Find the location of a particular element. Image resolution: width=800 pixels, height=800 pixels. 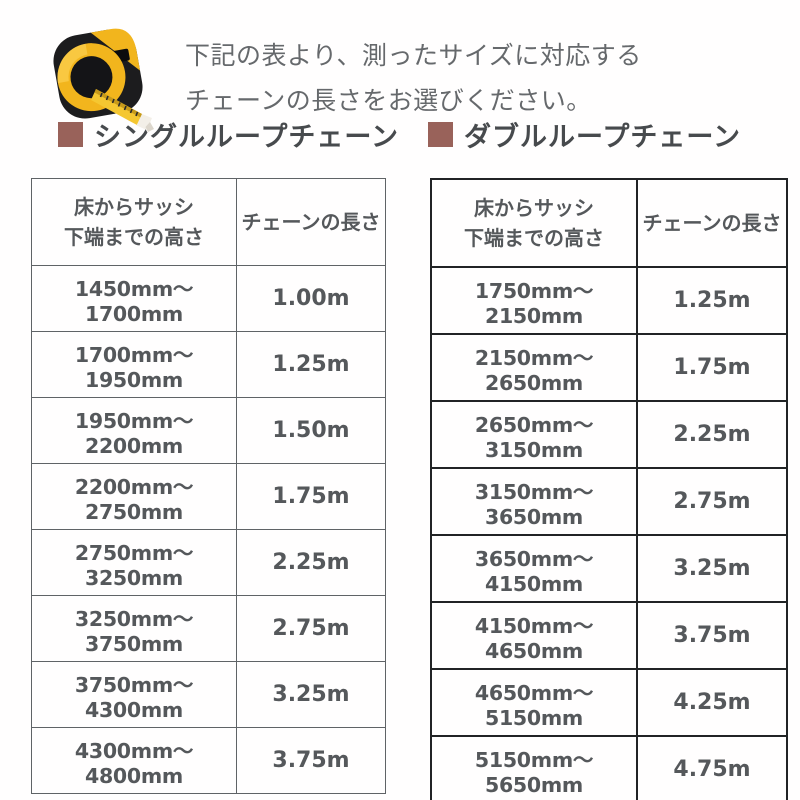

section-title-single-loop: シングルループチェーン is located at coordinates (228, 135).